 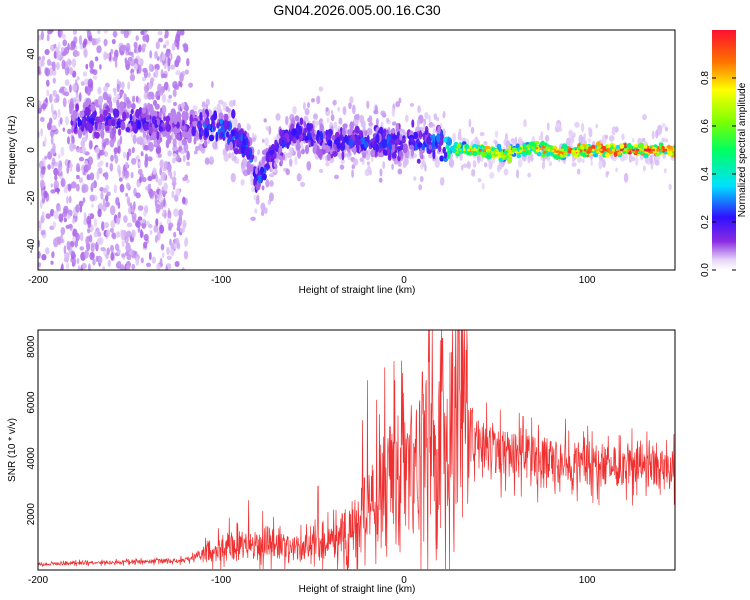 I want to click on snr-y-label: SNR (10 * v/v), so click(x=12, y=450).